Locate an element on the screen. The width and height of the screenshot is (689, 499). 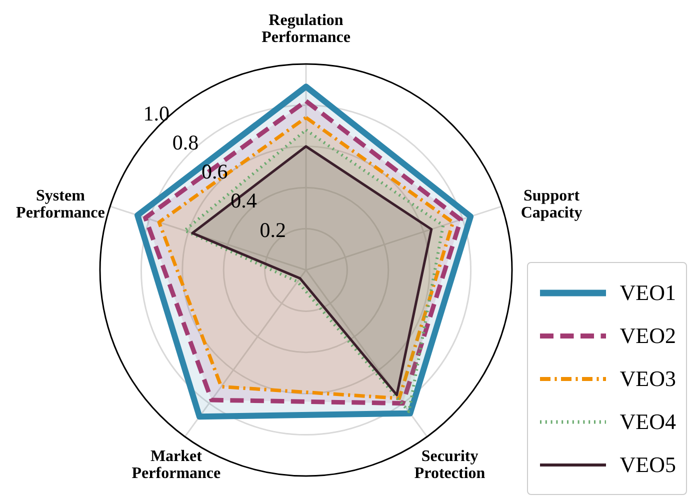
spoke-label: Market Performance is located at coordinates (176, 465).